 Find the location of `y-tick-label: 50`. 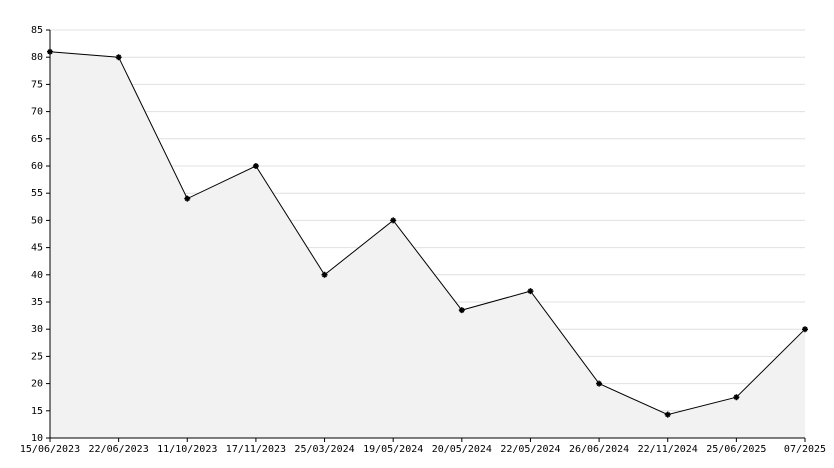

y-tick-label: 50 is located at coordinates (37, 220).